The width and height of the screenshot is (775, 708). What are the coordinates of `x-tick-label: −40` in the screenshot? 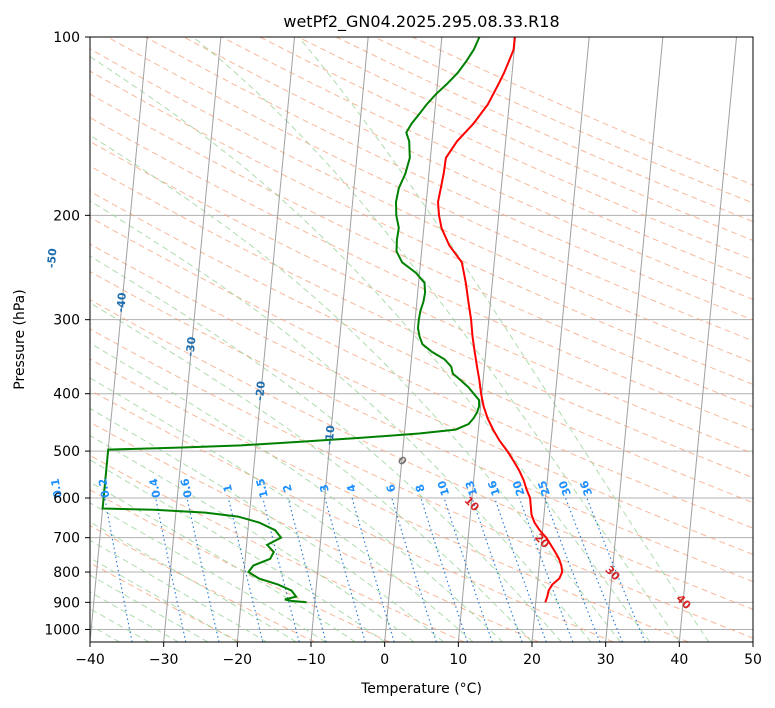 It's located at (90, 660).